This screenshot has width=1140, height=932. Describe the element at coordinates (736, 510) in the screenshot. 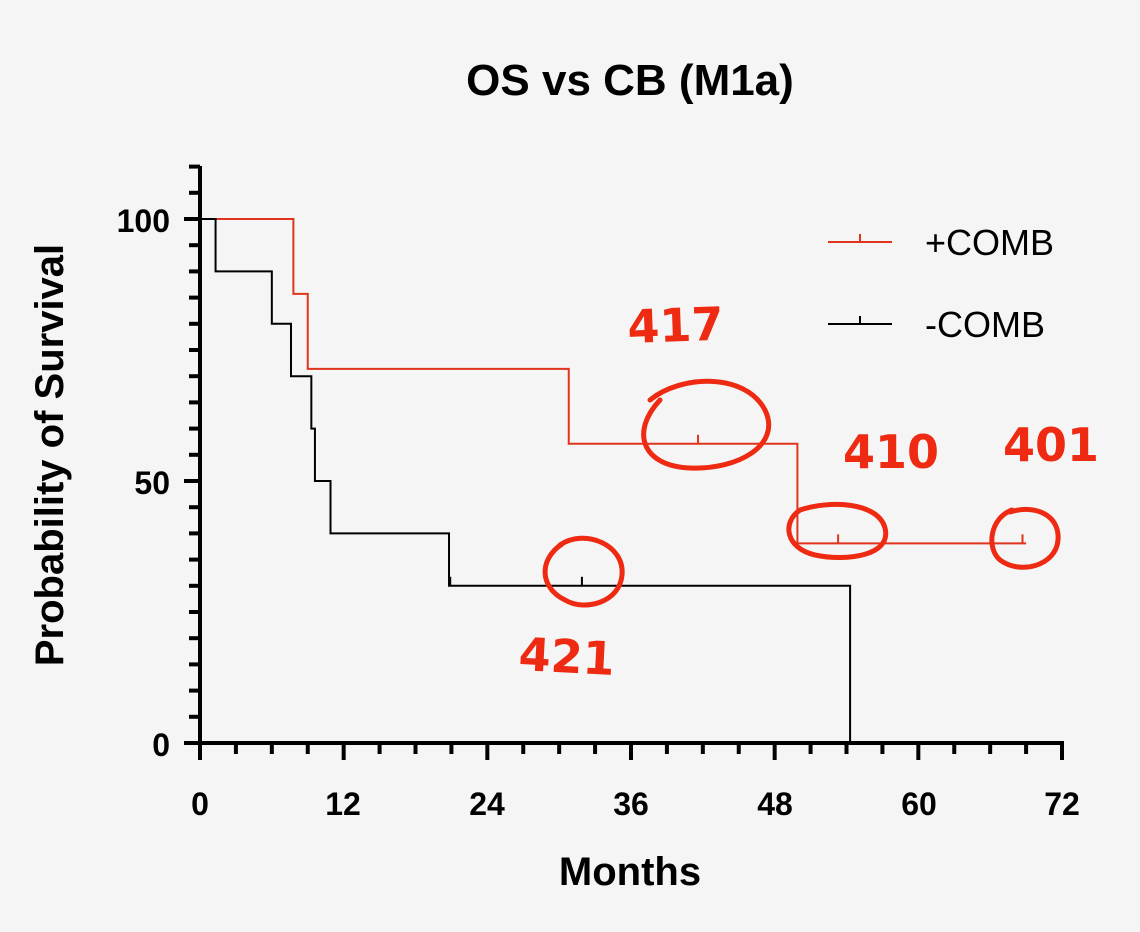

I see `censor-marks` at that location.